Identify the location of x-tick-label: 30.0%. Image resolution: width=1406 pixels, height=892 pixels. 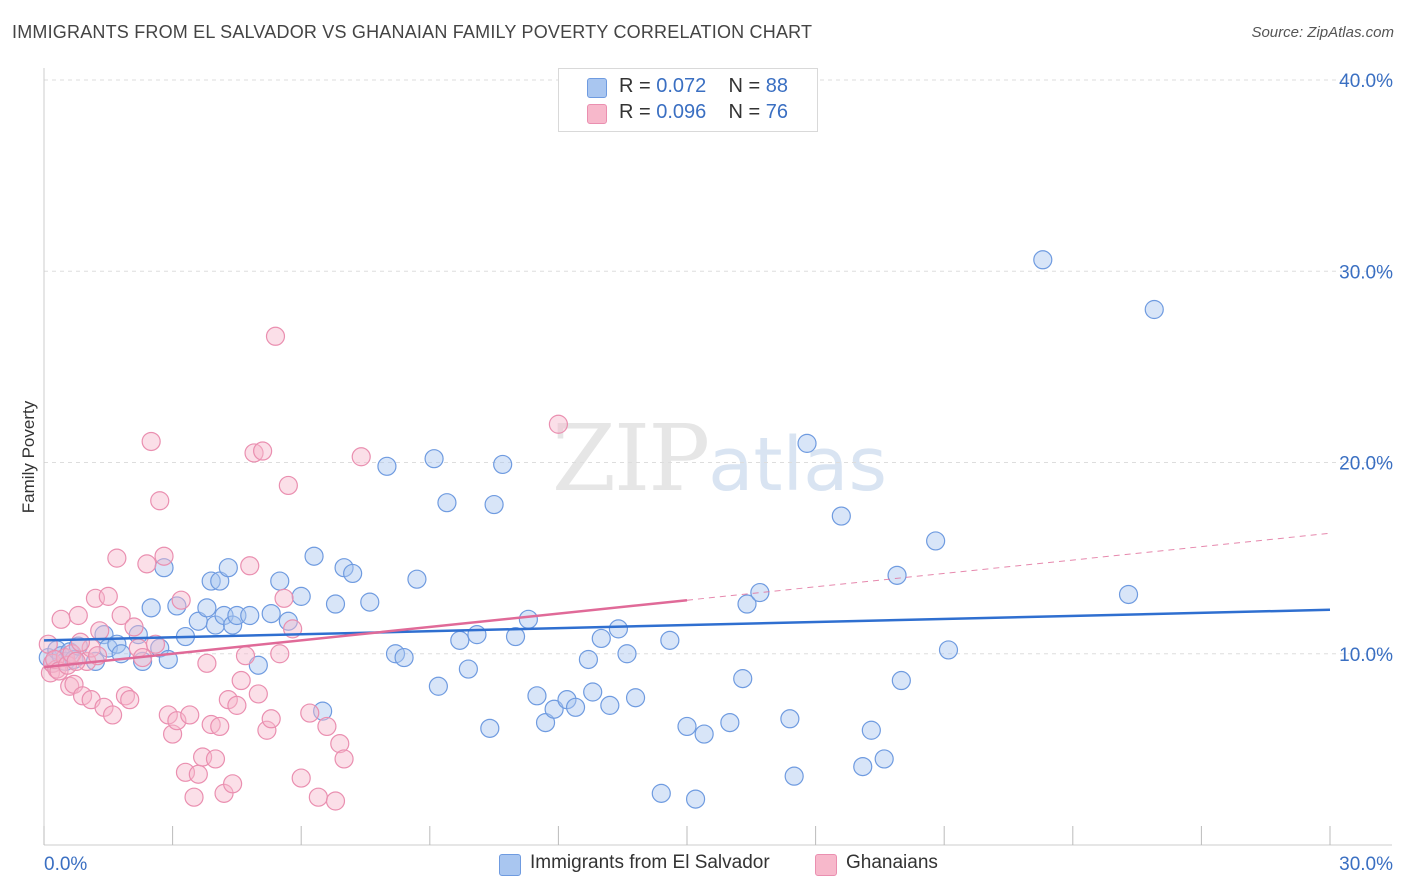
(1366, 864).